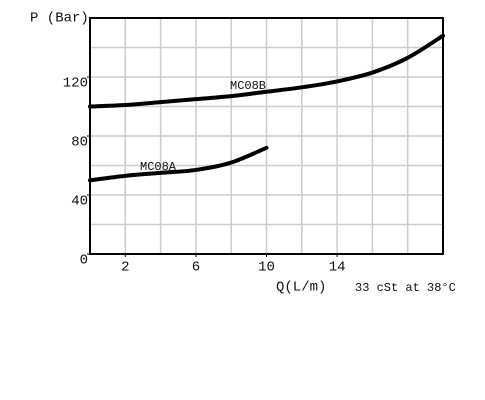 Image resolution: width=485 pixels, height=400 pixels. What do you see at coordinates (75, 84) in the screenshot?
I see `y-tick-label: 120` at bounding box center [75, 84].